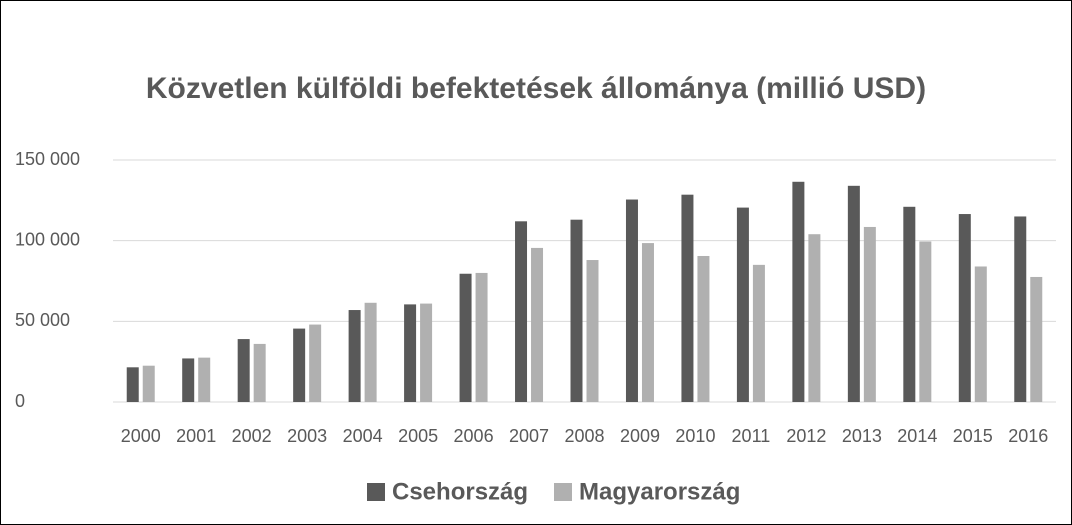  Describe the element at coordinates (252, 436) in the screenshot. I see `x-tick-label: 2002` at that location.